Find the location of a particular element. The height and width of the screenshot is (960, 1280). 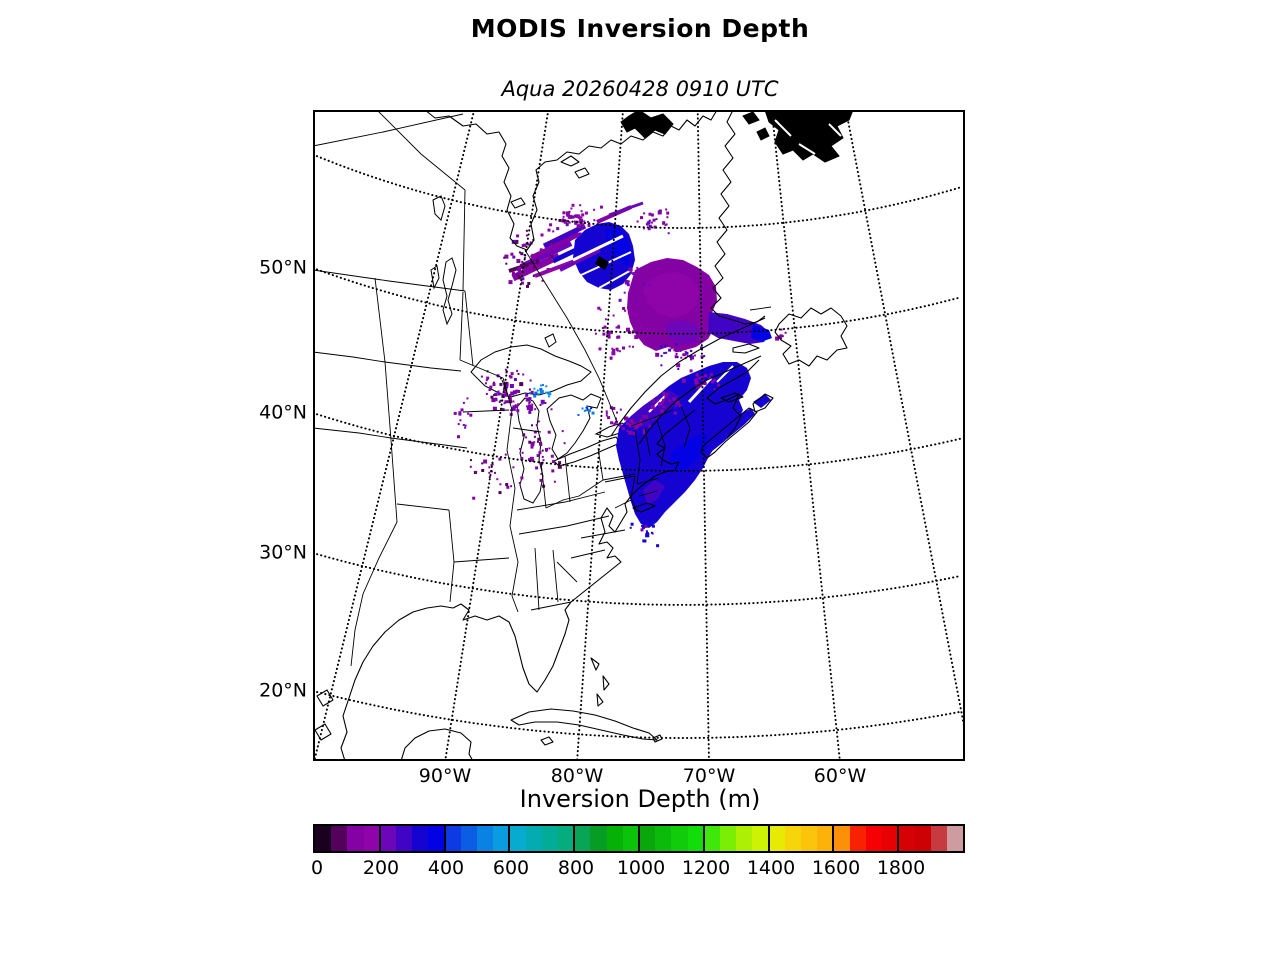

colorbar-tick-label: 200 is located at coordinates (381, 868).